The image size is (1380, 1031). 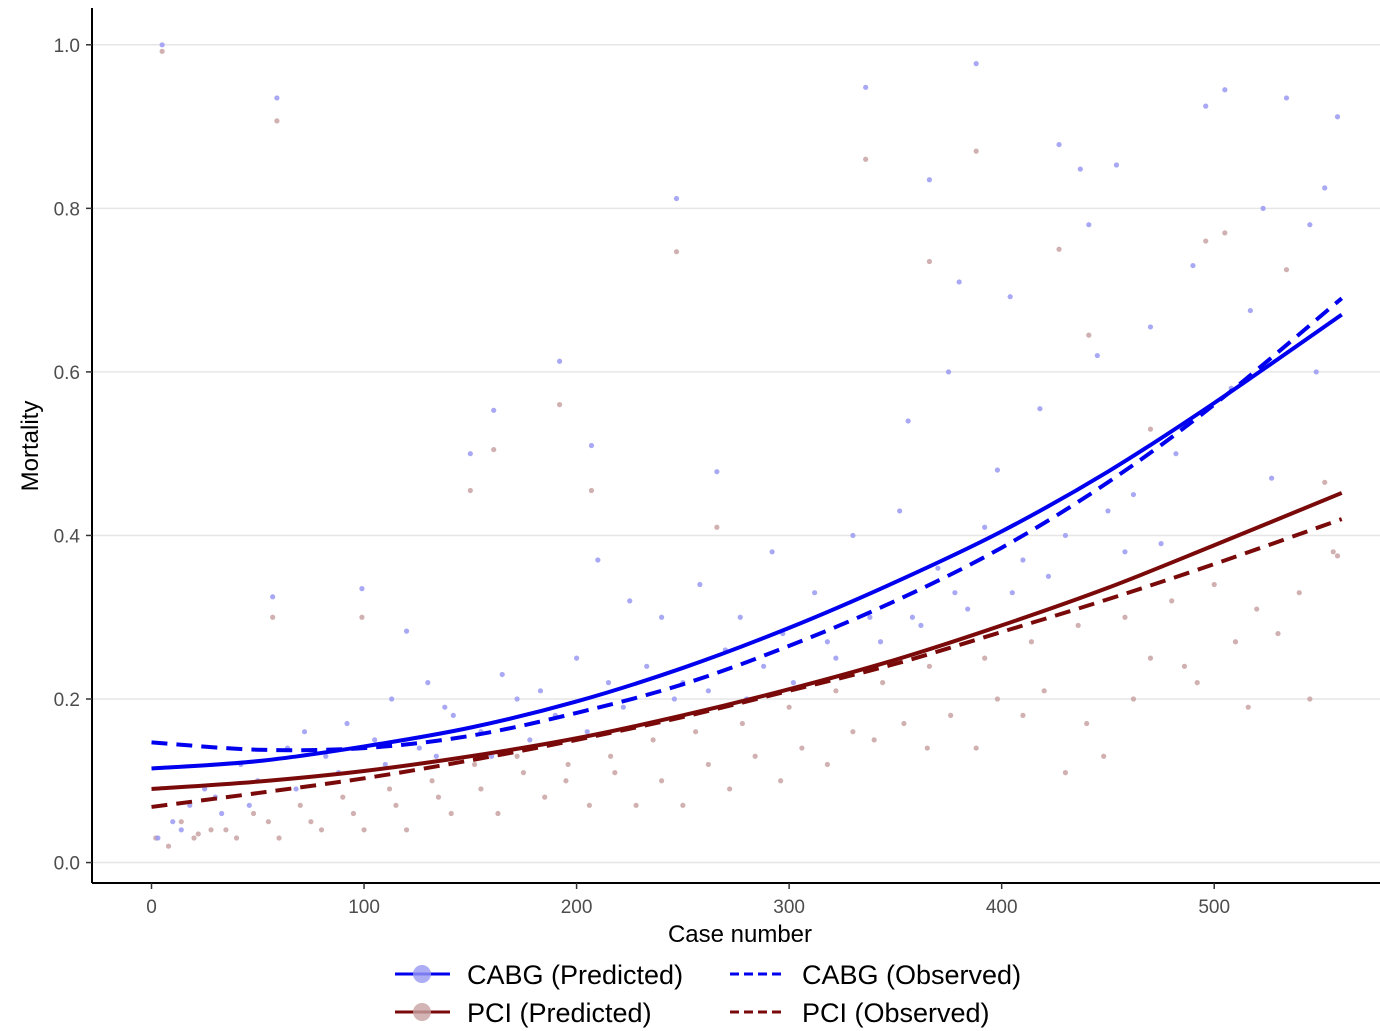 What do you see at coordinates (30, 446) in the screenshot?
I see `y-axis-title: Mortality` at bounding box center [30, 446].